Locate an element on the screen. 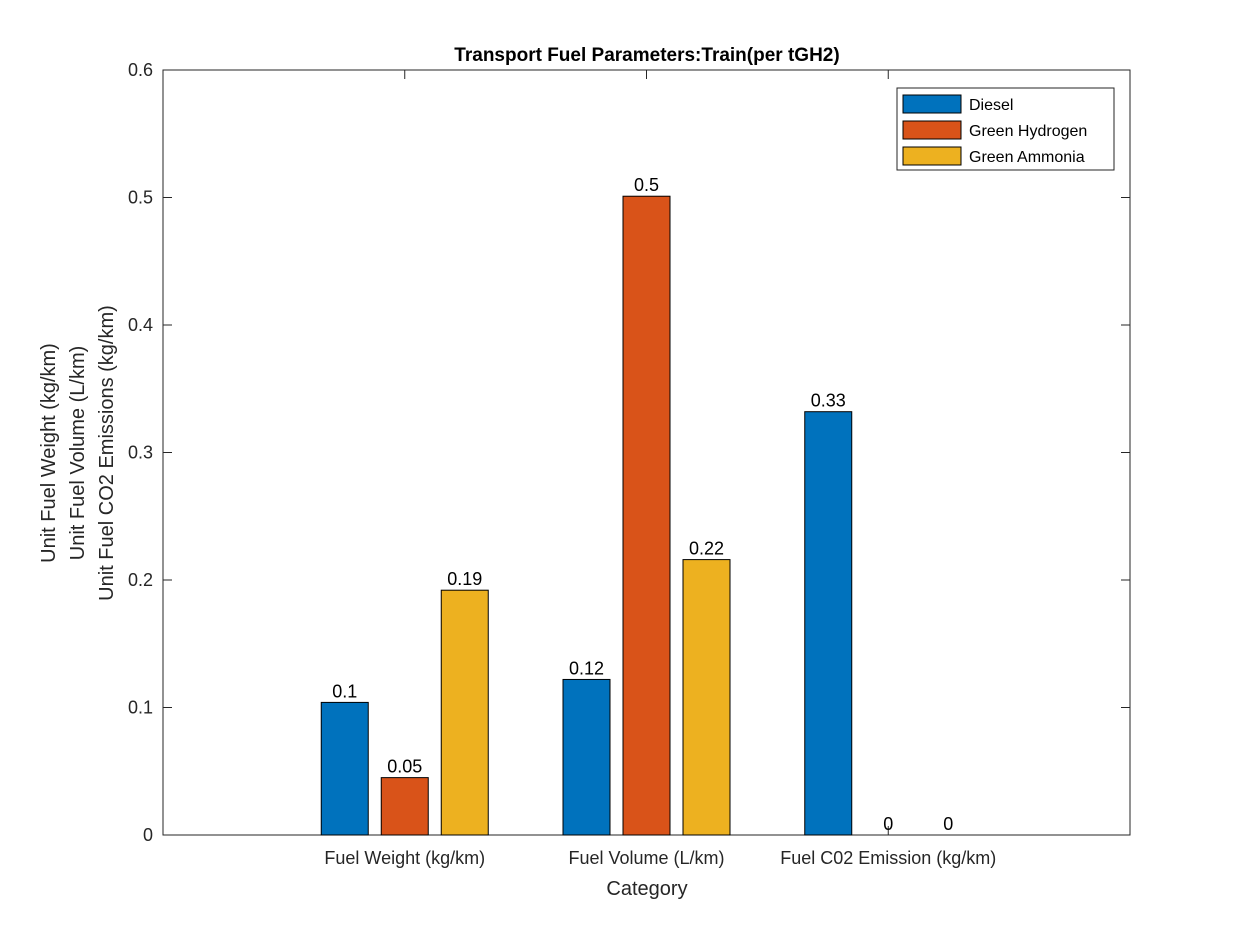 The width and height of the screenshot is (1250, 938). data-label: 0.1 is located at coordinates (344, 691).